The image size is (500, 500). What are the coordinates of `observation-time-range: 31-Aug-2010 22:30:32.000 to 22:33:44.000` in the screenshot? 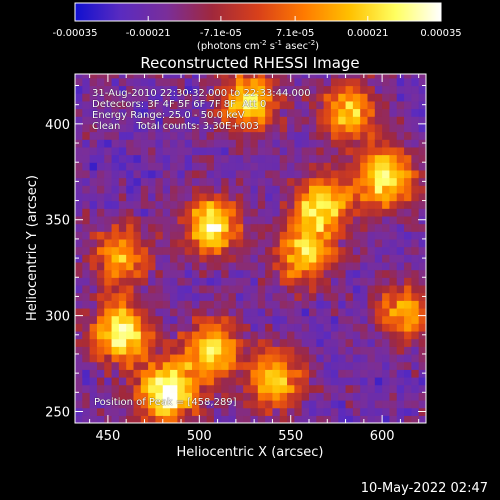 It's located at (201, 93).